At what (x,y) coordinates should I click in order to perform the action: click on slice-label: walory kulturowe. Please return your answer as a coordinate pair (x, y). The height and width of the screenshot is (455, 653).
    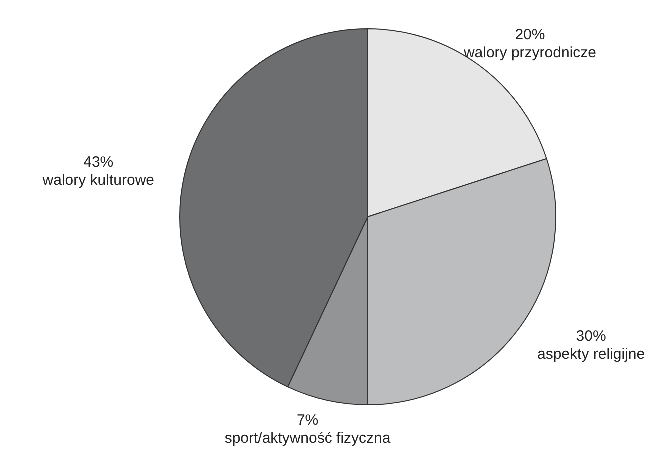
    Looking at the image, I should click on (98, 180).